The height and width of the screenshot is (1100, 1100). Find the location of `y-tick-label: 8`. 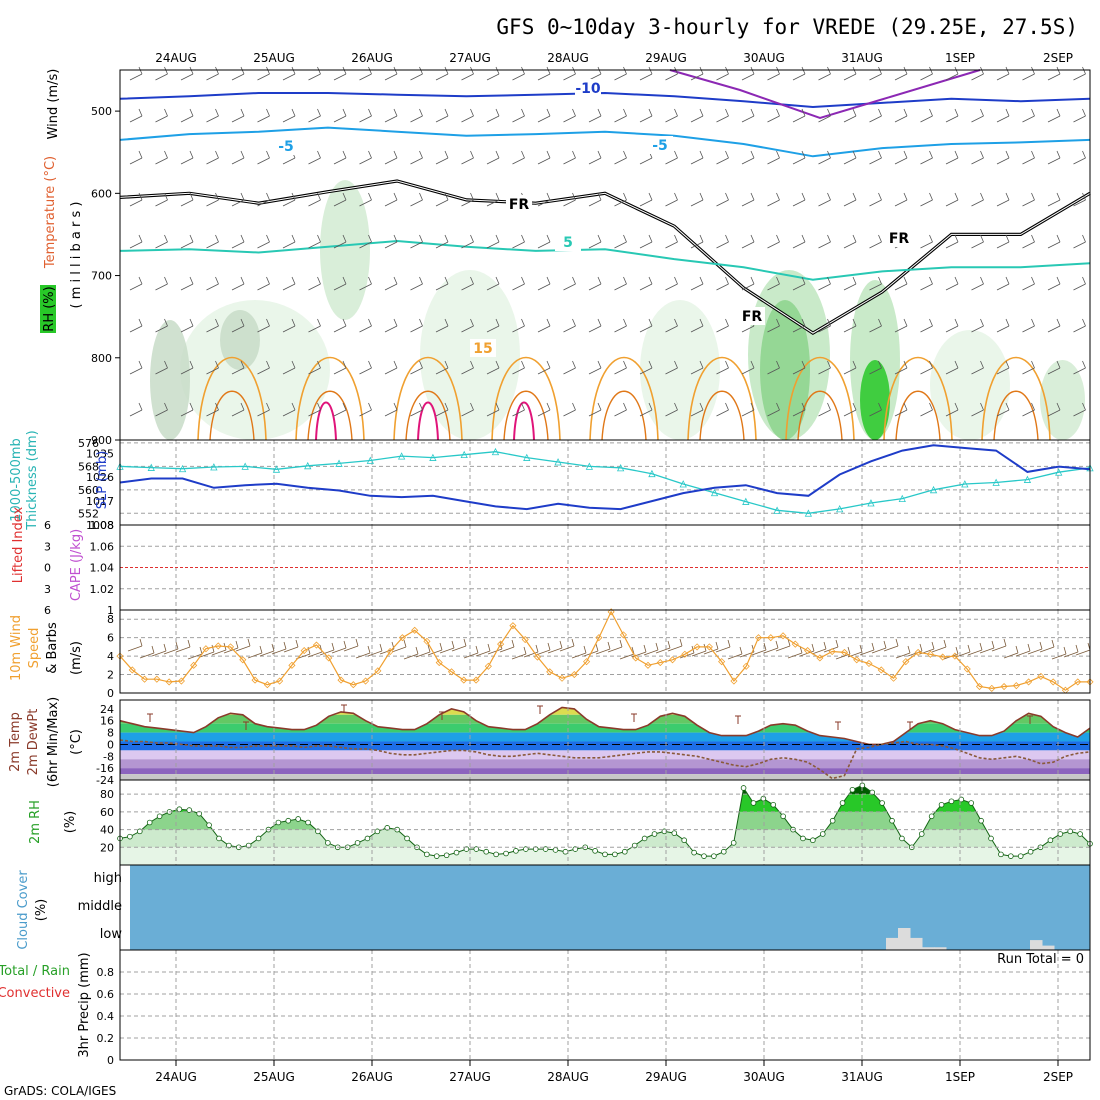

y-tick-label: 8 is located at coordinates (110, 733).